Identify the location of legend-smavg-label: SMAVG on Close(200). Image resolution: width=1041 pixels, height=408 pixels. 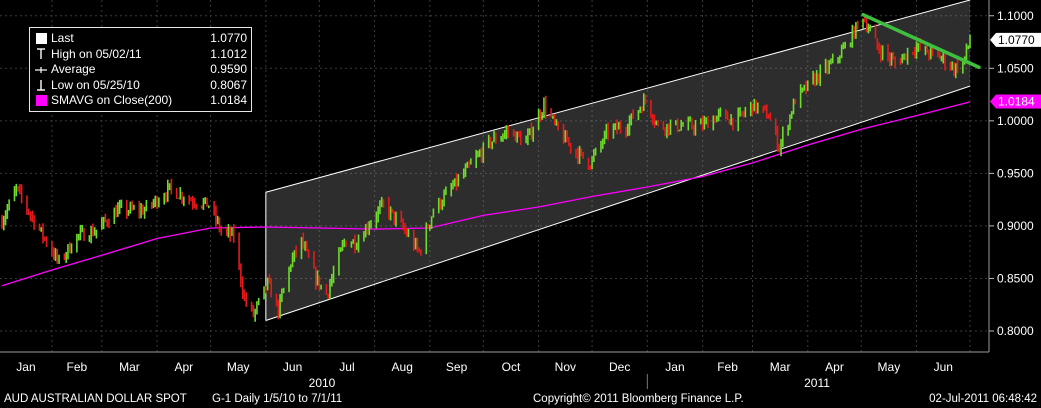
(112, 100).